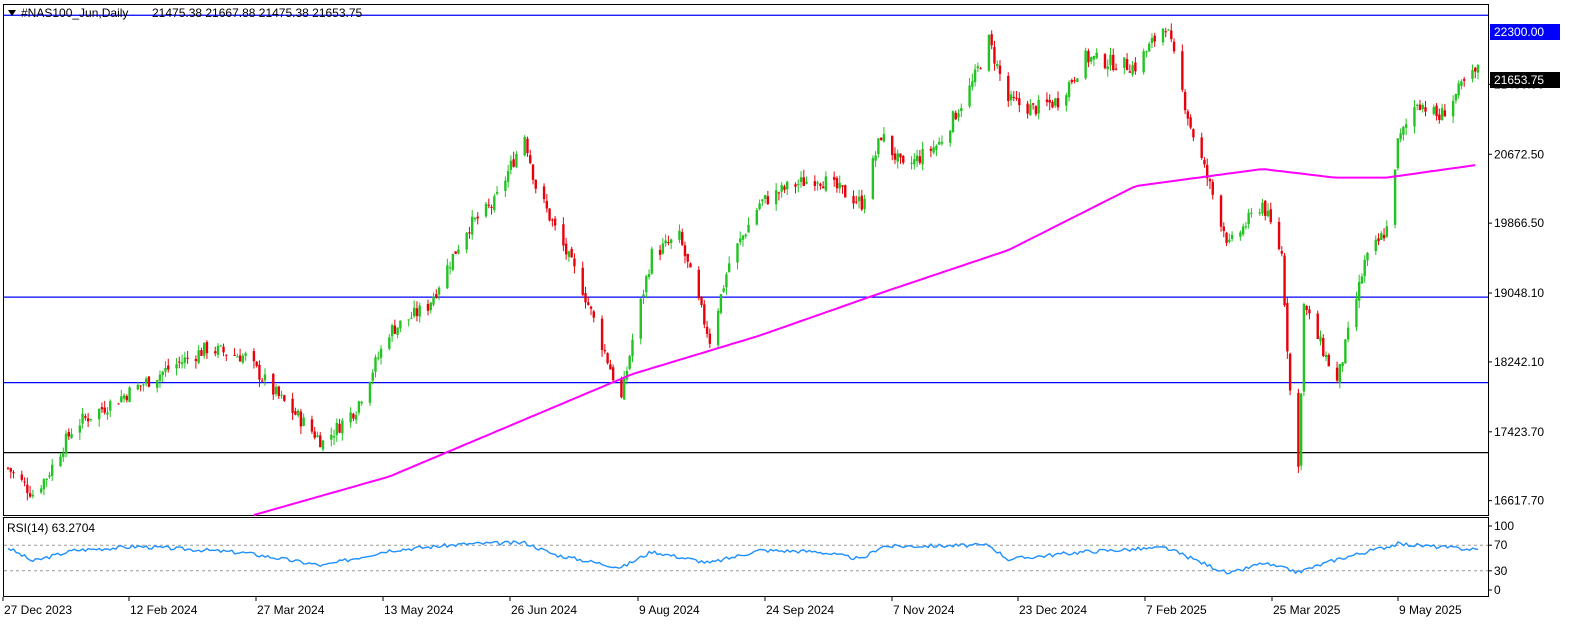 This screenshot has height=629, width=1582. What do you see at coordinates (800, 610) in the screenshot?
I see `time-tick-label: 24 Sep 2024` at bounding box center [800, 610].